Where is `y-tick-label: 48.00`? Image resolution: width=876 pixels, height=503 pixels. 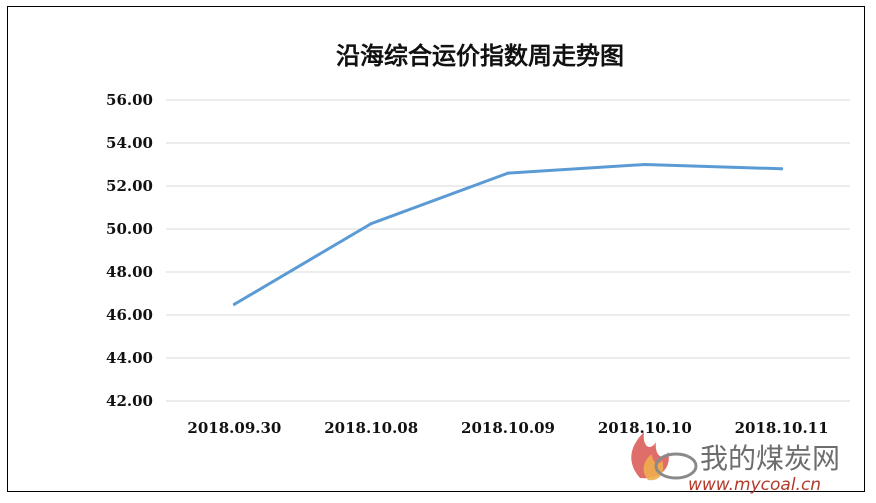 y-tick-label: 48.00 is located at coordinates (129, 272).